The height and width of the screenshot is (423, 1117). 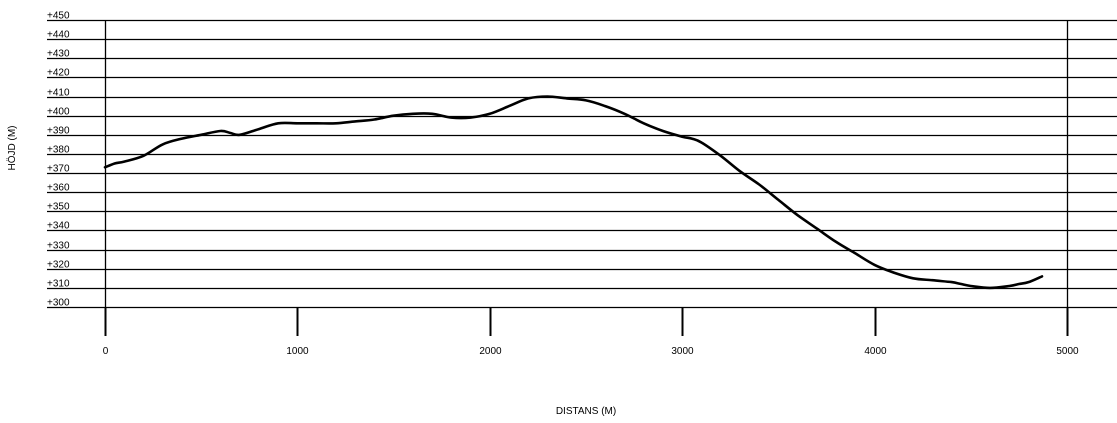 I want to click on x-tick-label: 5000, so click(x=1067, y=351).